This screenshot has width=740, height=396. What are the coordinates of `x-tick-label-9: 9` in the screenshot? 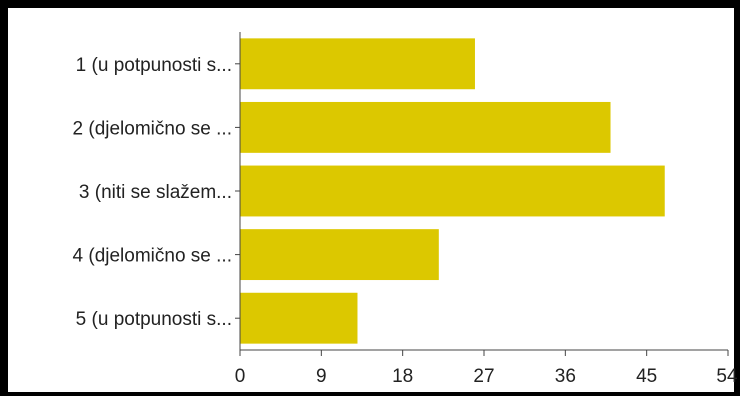 It's located at (321, 376).